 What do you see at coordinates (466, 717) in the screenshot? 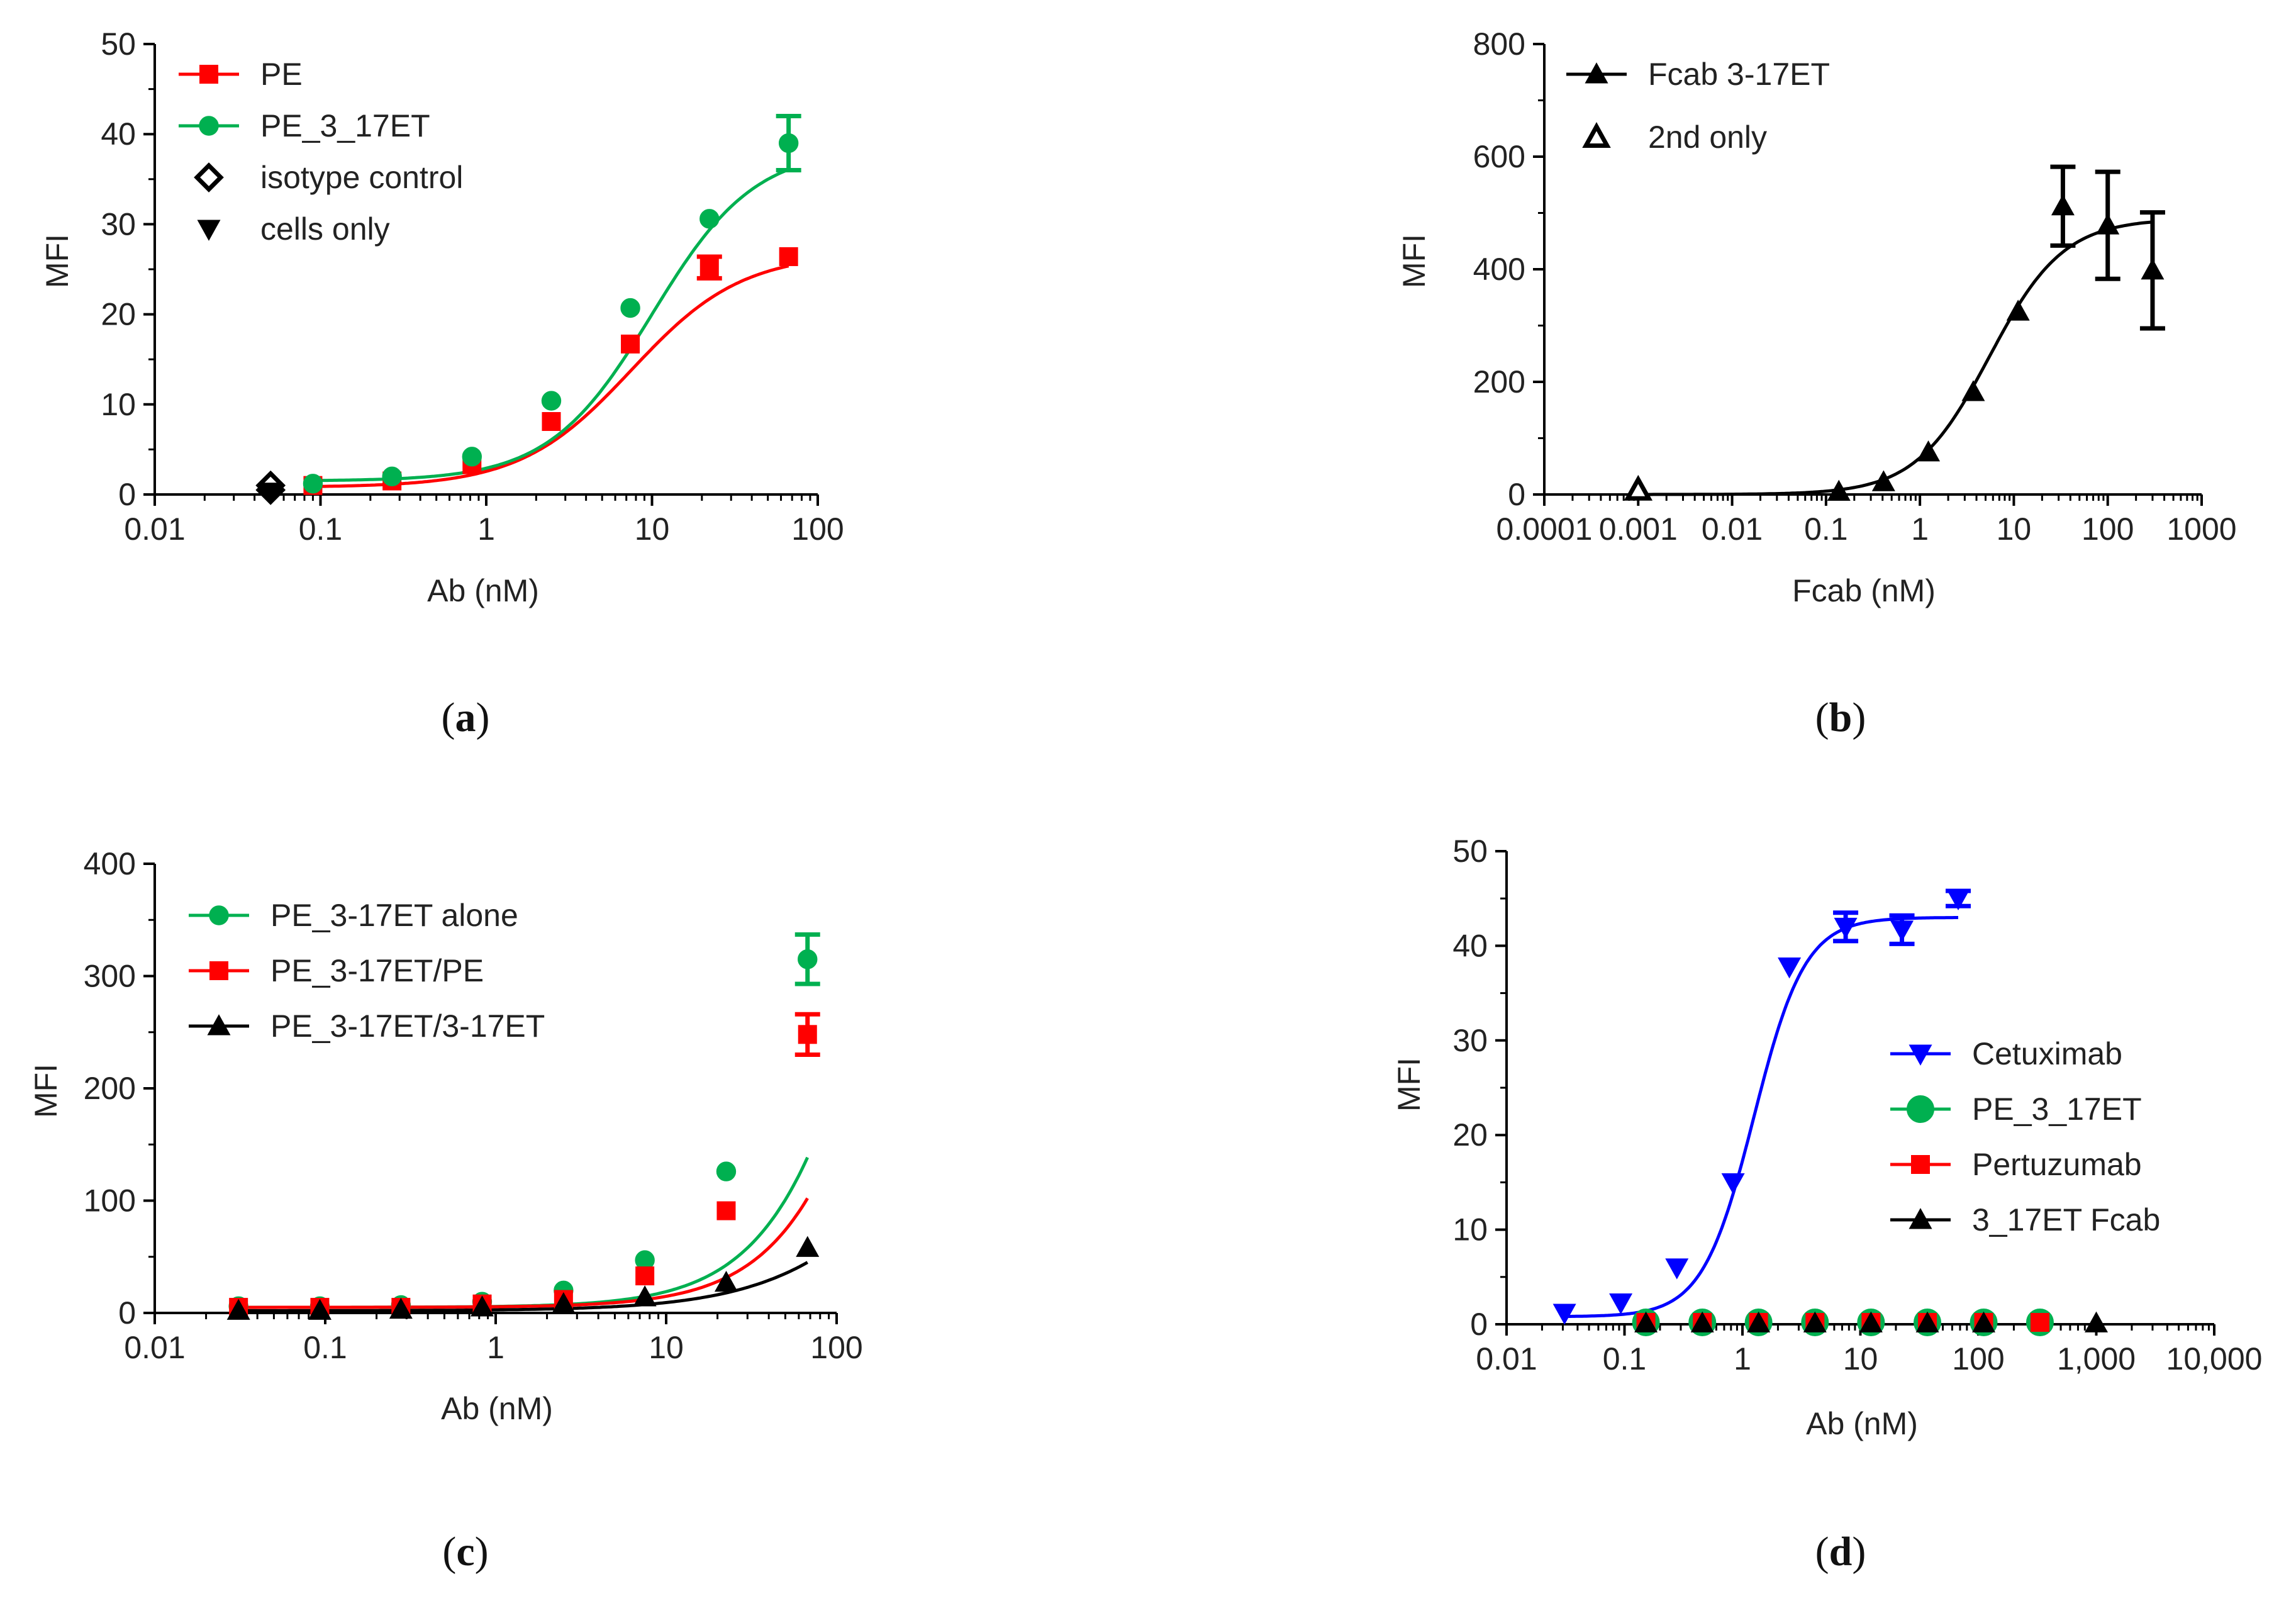
I see `panel-caption-a: (a)` at bounding box center [466, 717].